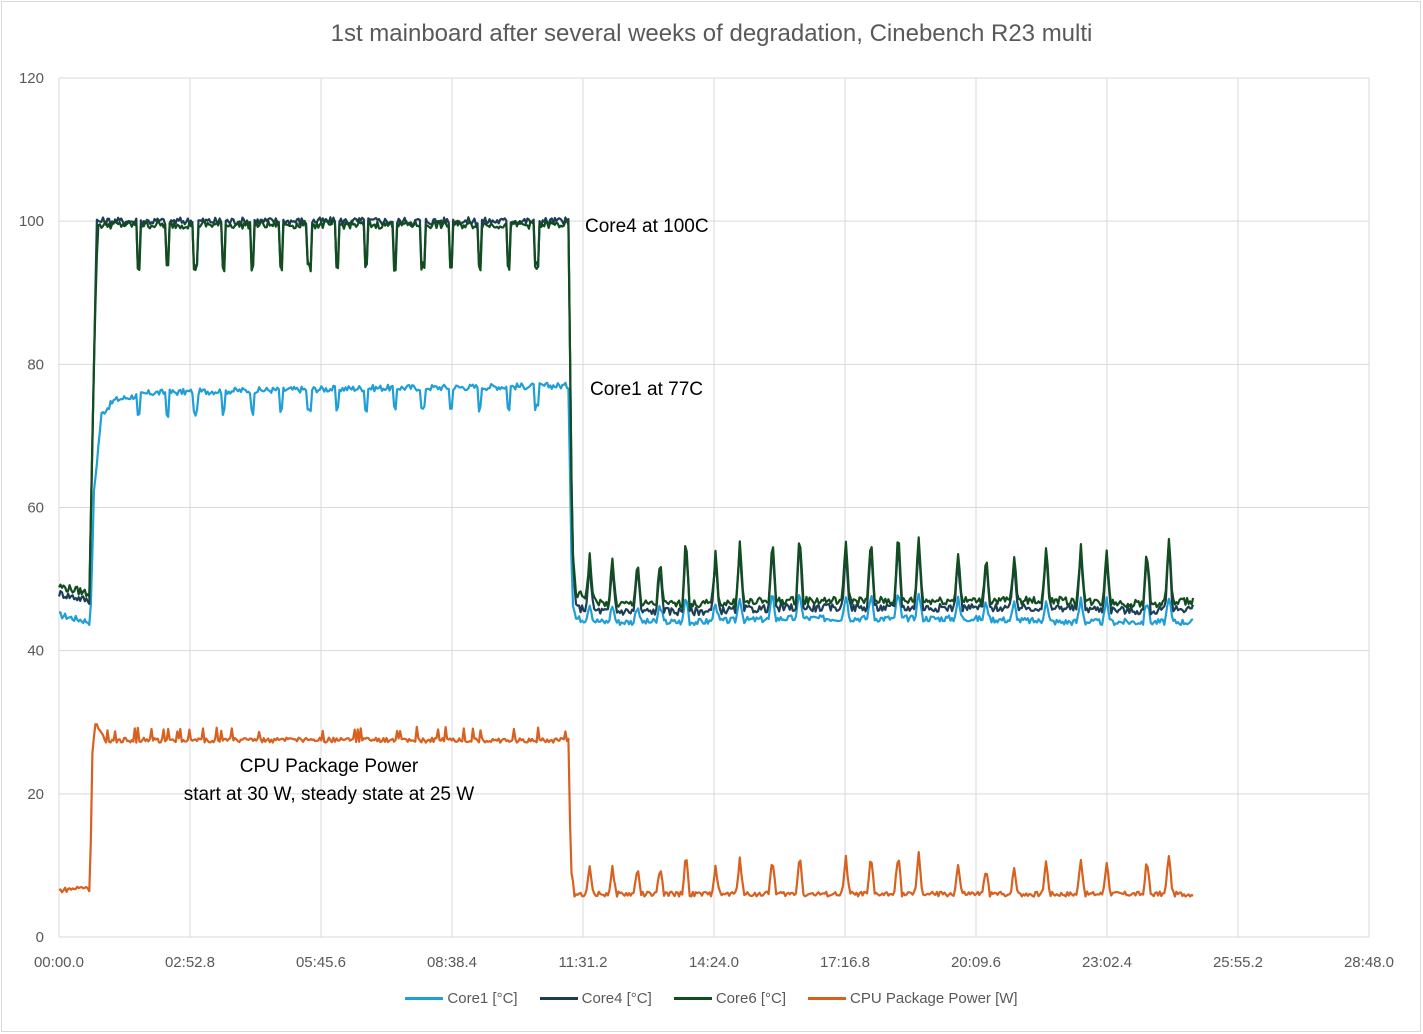  I want to click on y-axis-ticks: 0 20 40 60 80 100 120, so click(31, 508).